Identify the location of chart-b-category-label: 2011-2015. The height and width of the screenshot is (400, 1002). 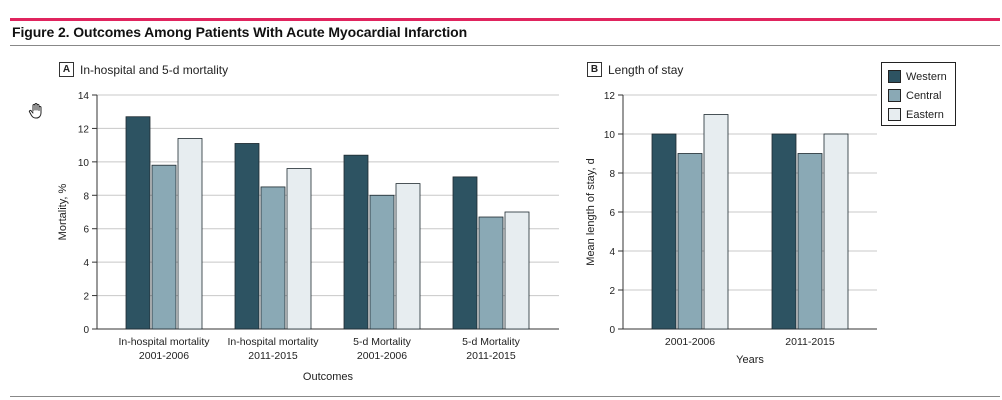
(810, 342).